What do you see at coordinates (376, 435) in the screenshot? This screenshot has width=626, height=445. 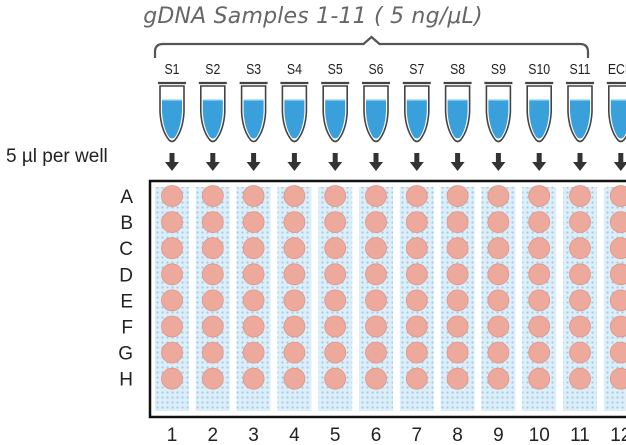 I see `column-label-6: 6` at bounding box center [376, 435].